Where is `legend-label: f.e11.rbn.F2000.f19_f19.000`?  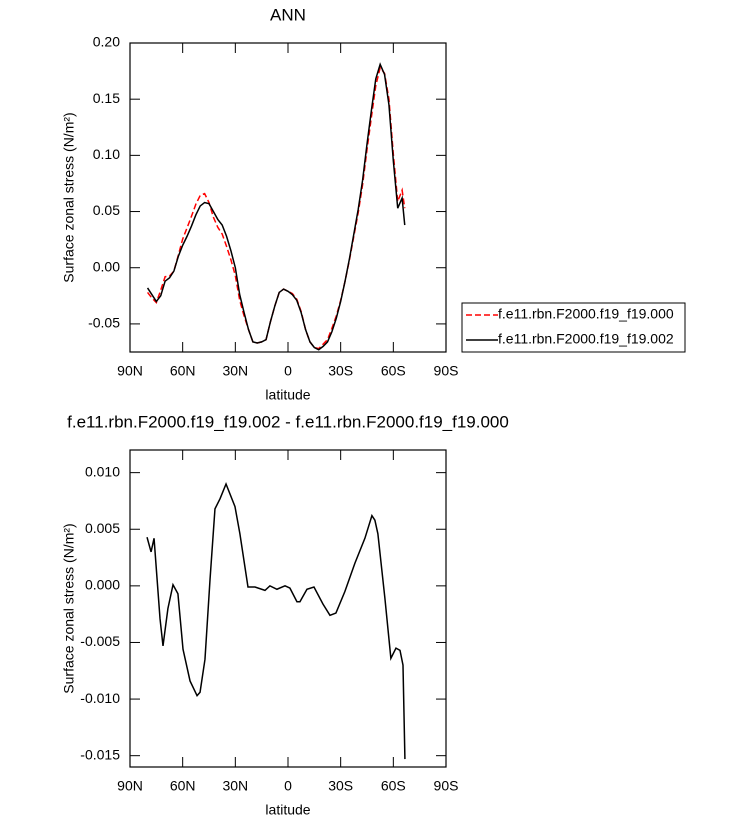 legend-label: f.e11.rbn.F2000.f19_f19.000 is located at coordinates (586, 314).